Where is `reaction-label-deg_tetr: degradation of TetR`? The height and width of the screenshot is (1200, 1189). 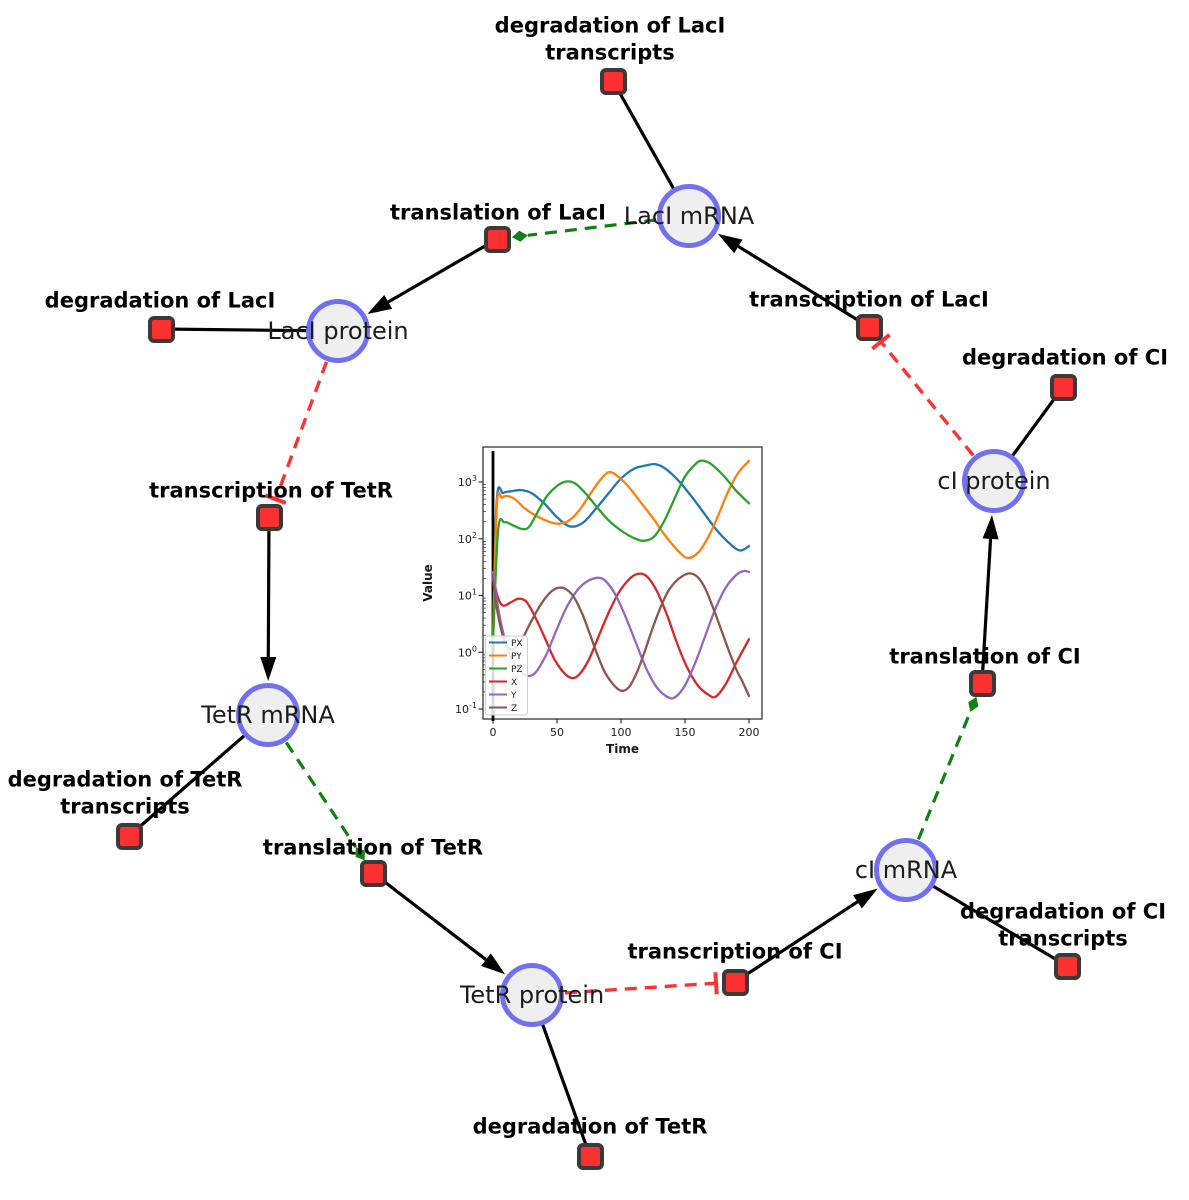
reaction-label-deg_tetr: degradation of TetR is located at coordinates (590, 1126).